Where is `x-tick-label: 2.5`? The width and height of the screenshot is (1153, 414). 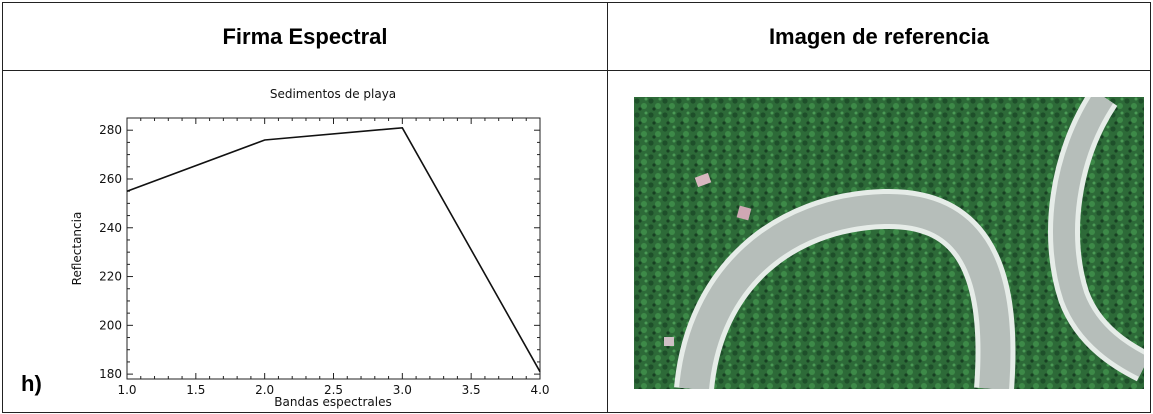
x-tick-label: 2.5 is located at coordinates (333, 390).